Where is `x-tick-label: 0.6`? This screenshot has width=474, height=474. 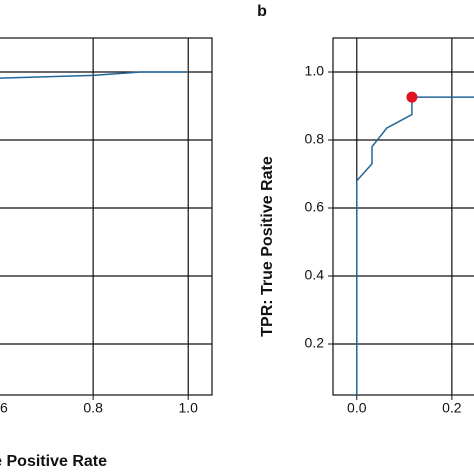 x-tick-label: 0.6 is located at coordinates (4, 408).